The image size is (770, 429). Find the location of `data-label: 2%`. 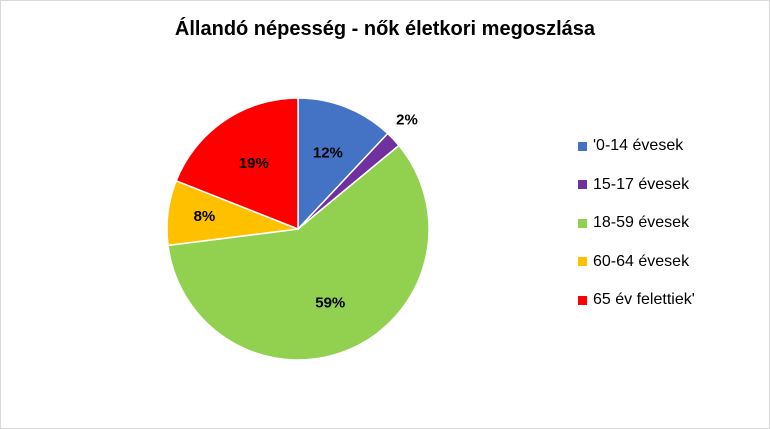

data-label: 2% is located at coordinates (407, 120).